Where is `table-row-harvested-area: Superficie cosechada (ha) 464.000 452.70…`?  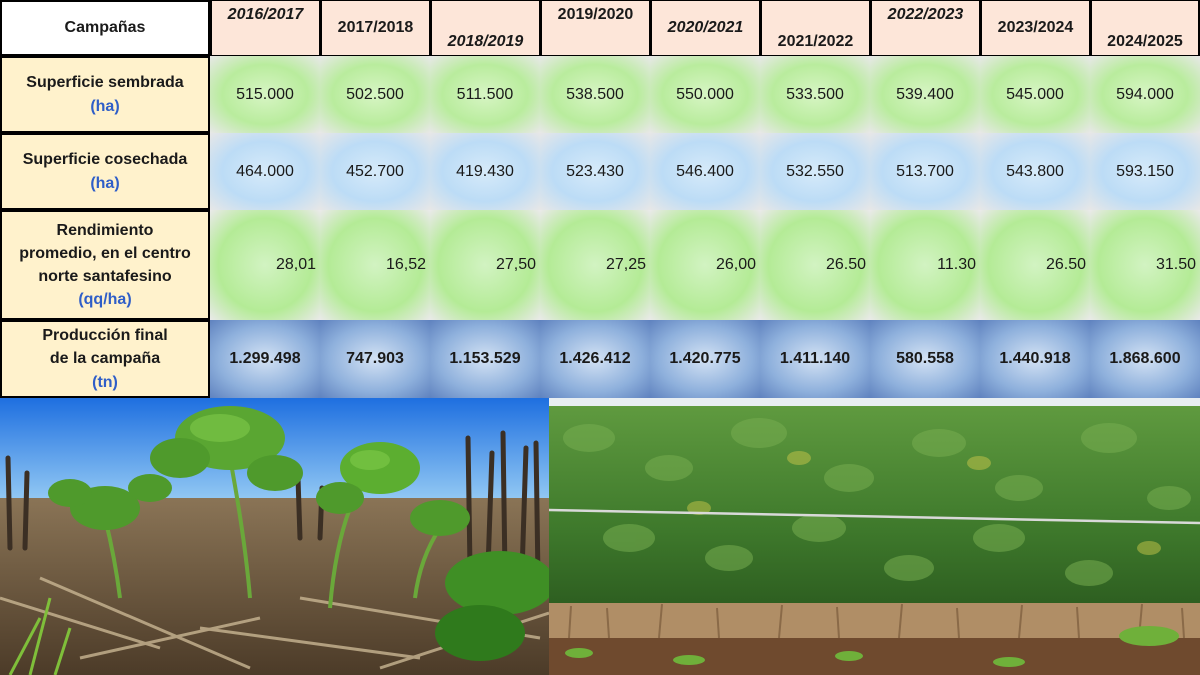
table-row-harvested-area: Superficie cosechada (ha) 464.000 452.70… is located at coordinates (600, 171).